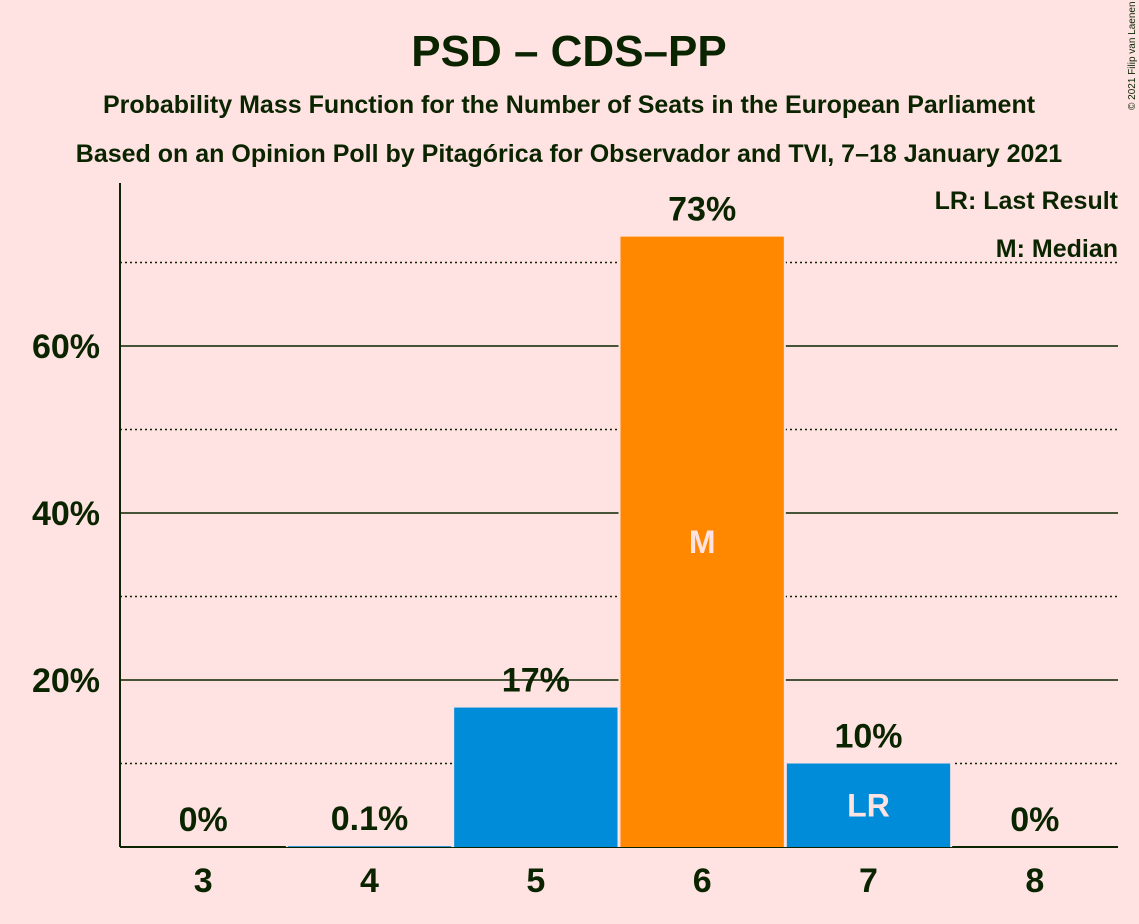 Image resolution: width=1139 pixels, height=924 pixels. I want to click on x-tick-label: 5, so click(535, 881).